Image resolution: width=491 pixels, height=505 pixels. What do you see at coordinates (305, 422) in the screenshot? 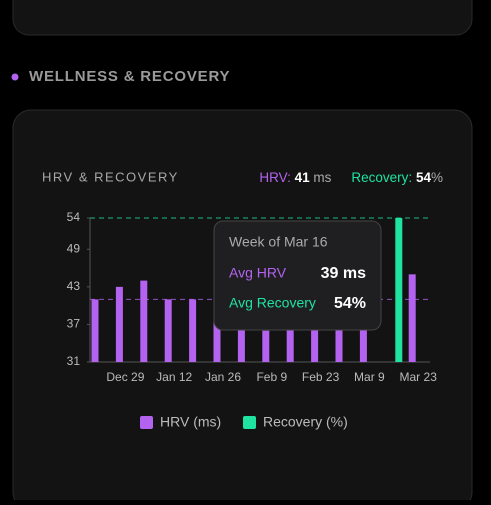
I see `legend-label: Recovery (%)` at bounding box center [305, 422].